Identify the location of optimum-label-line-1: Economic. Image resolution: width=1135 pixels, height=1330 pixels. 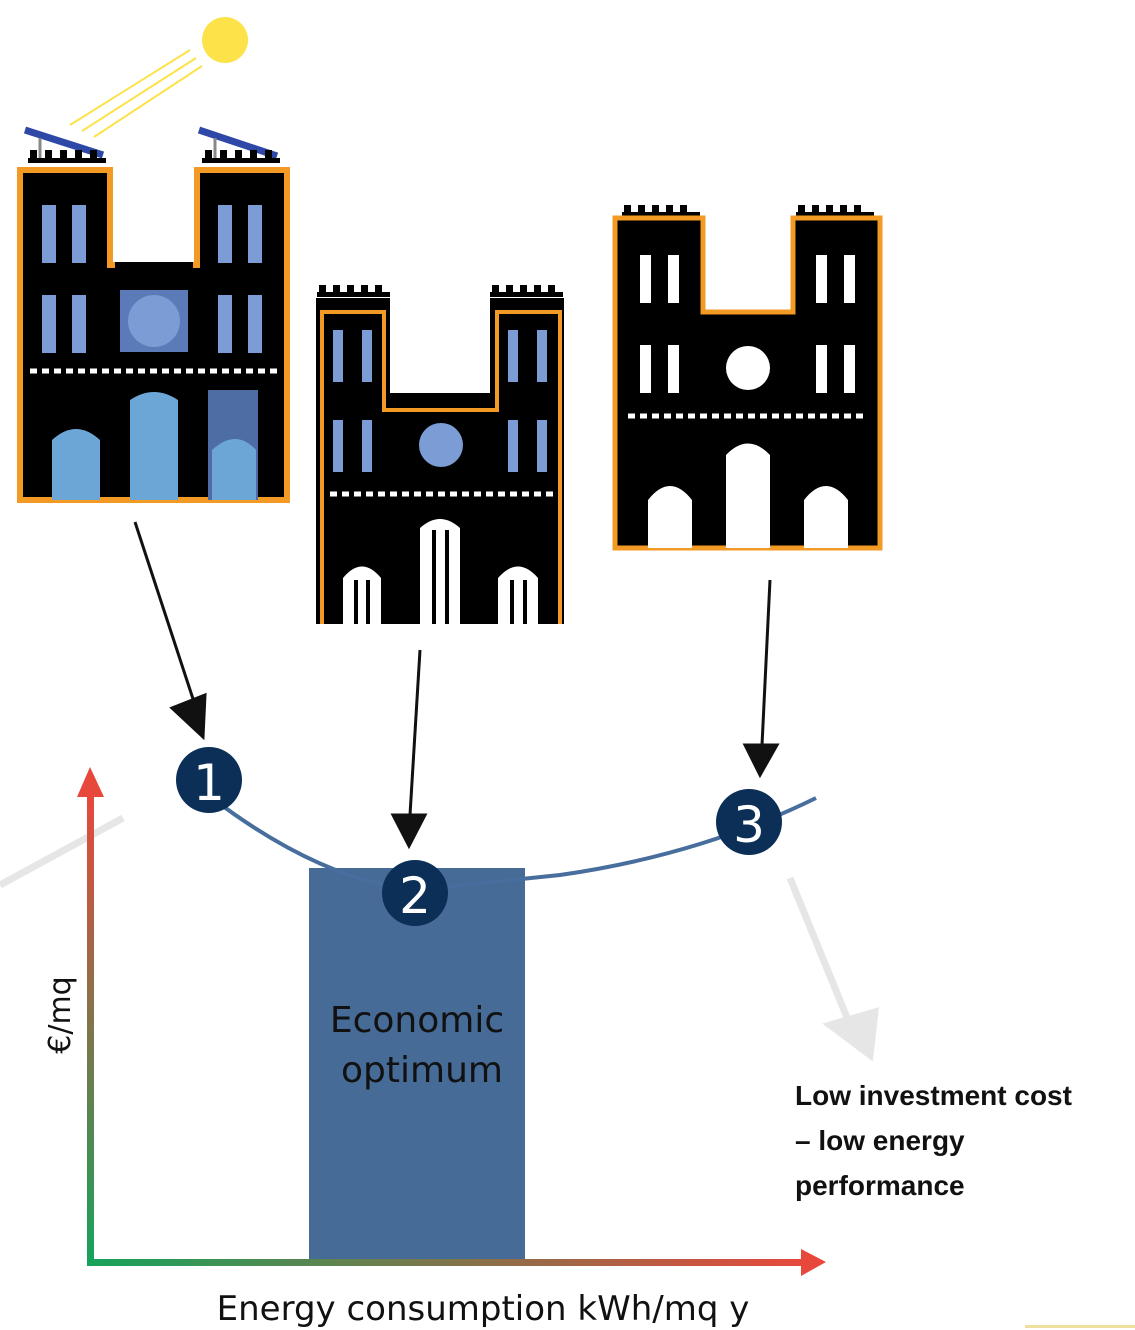
(417, 1020).